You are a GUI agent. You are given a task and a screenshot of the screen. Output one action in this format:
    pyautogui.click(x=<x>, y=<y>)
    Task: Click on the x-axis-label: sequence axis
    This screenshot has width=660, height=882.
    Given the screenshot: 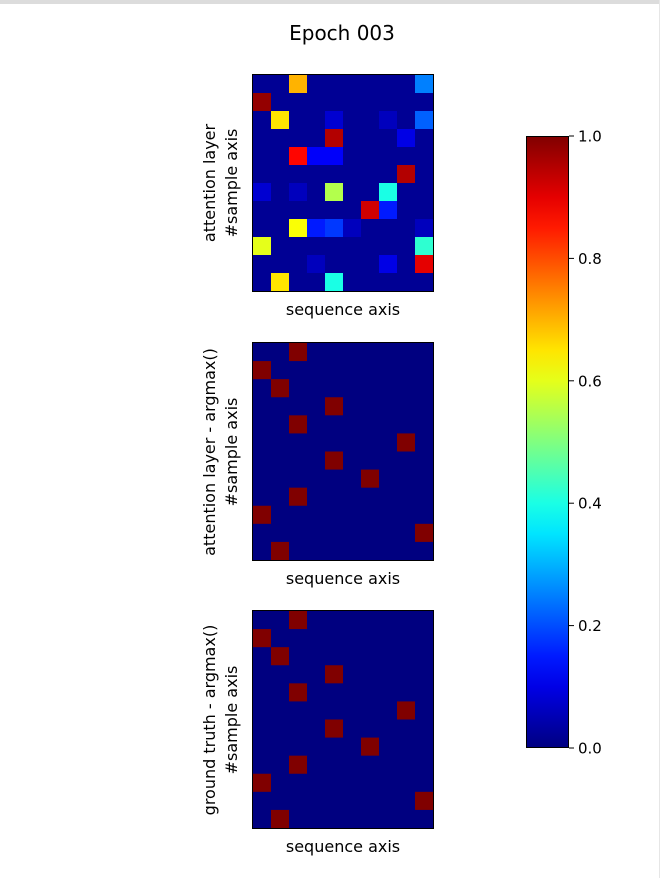 What is the action you would take?
    pyautogui.click(x=343, y=846)
    